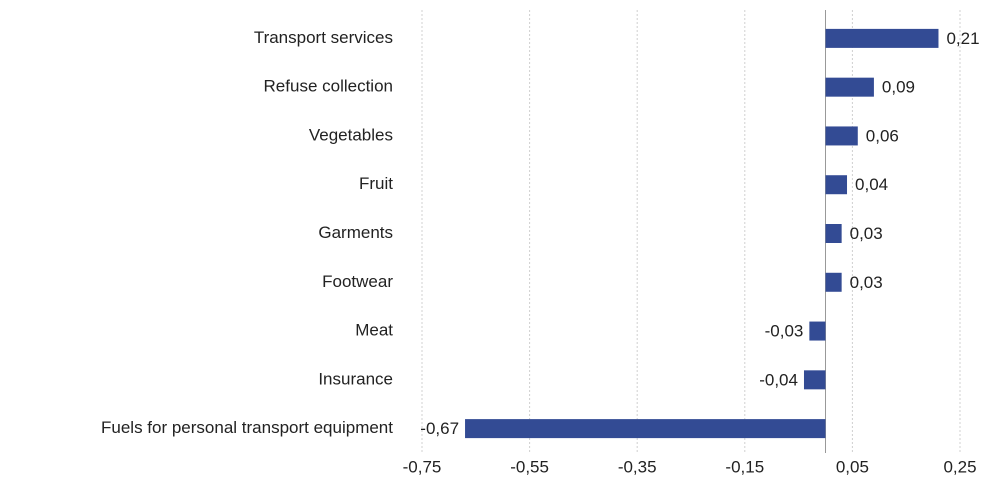 The width and height of the screenshot is (987, 490). I want to click on x-tick-label: -0,15, so click(744, 466).